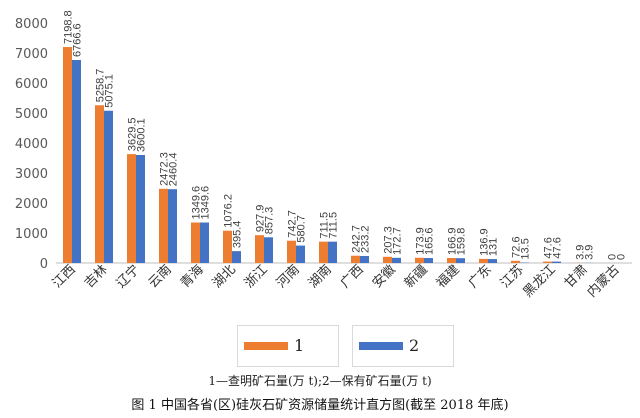 This screenshot has width=640, height=418. I want to click on x-tick-label: 江西, so click(64, 276).